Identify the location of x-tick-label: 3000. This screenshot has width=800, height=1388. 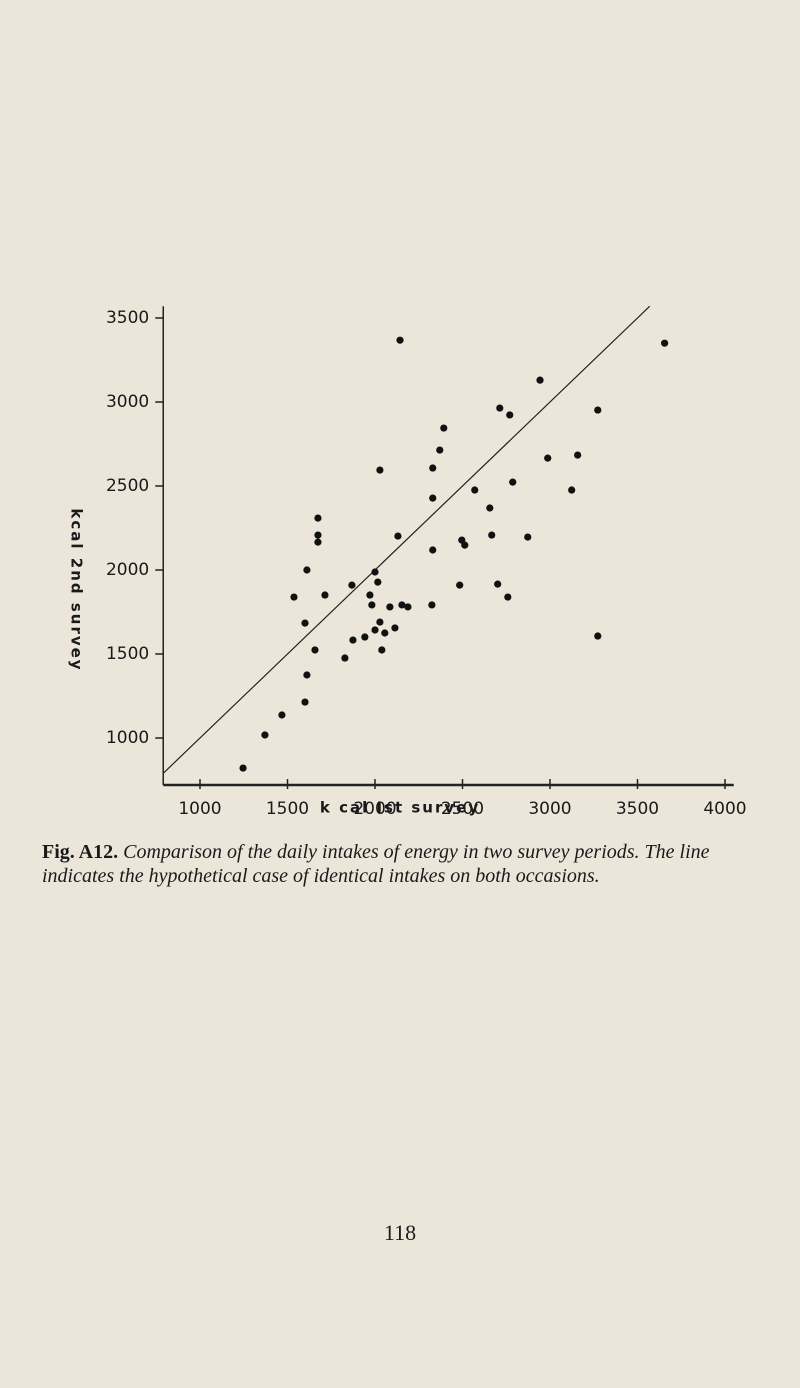
(549, 809).